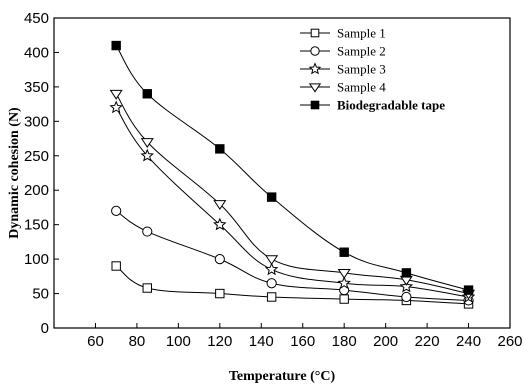 The height and width of the screenshot is (384, 524). Describe the element at coordinates (361, 87) in the screenshot. I see `legend-label: Sample 4` at that location.